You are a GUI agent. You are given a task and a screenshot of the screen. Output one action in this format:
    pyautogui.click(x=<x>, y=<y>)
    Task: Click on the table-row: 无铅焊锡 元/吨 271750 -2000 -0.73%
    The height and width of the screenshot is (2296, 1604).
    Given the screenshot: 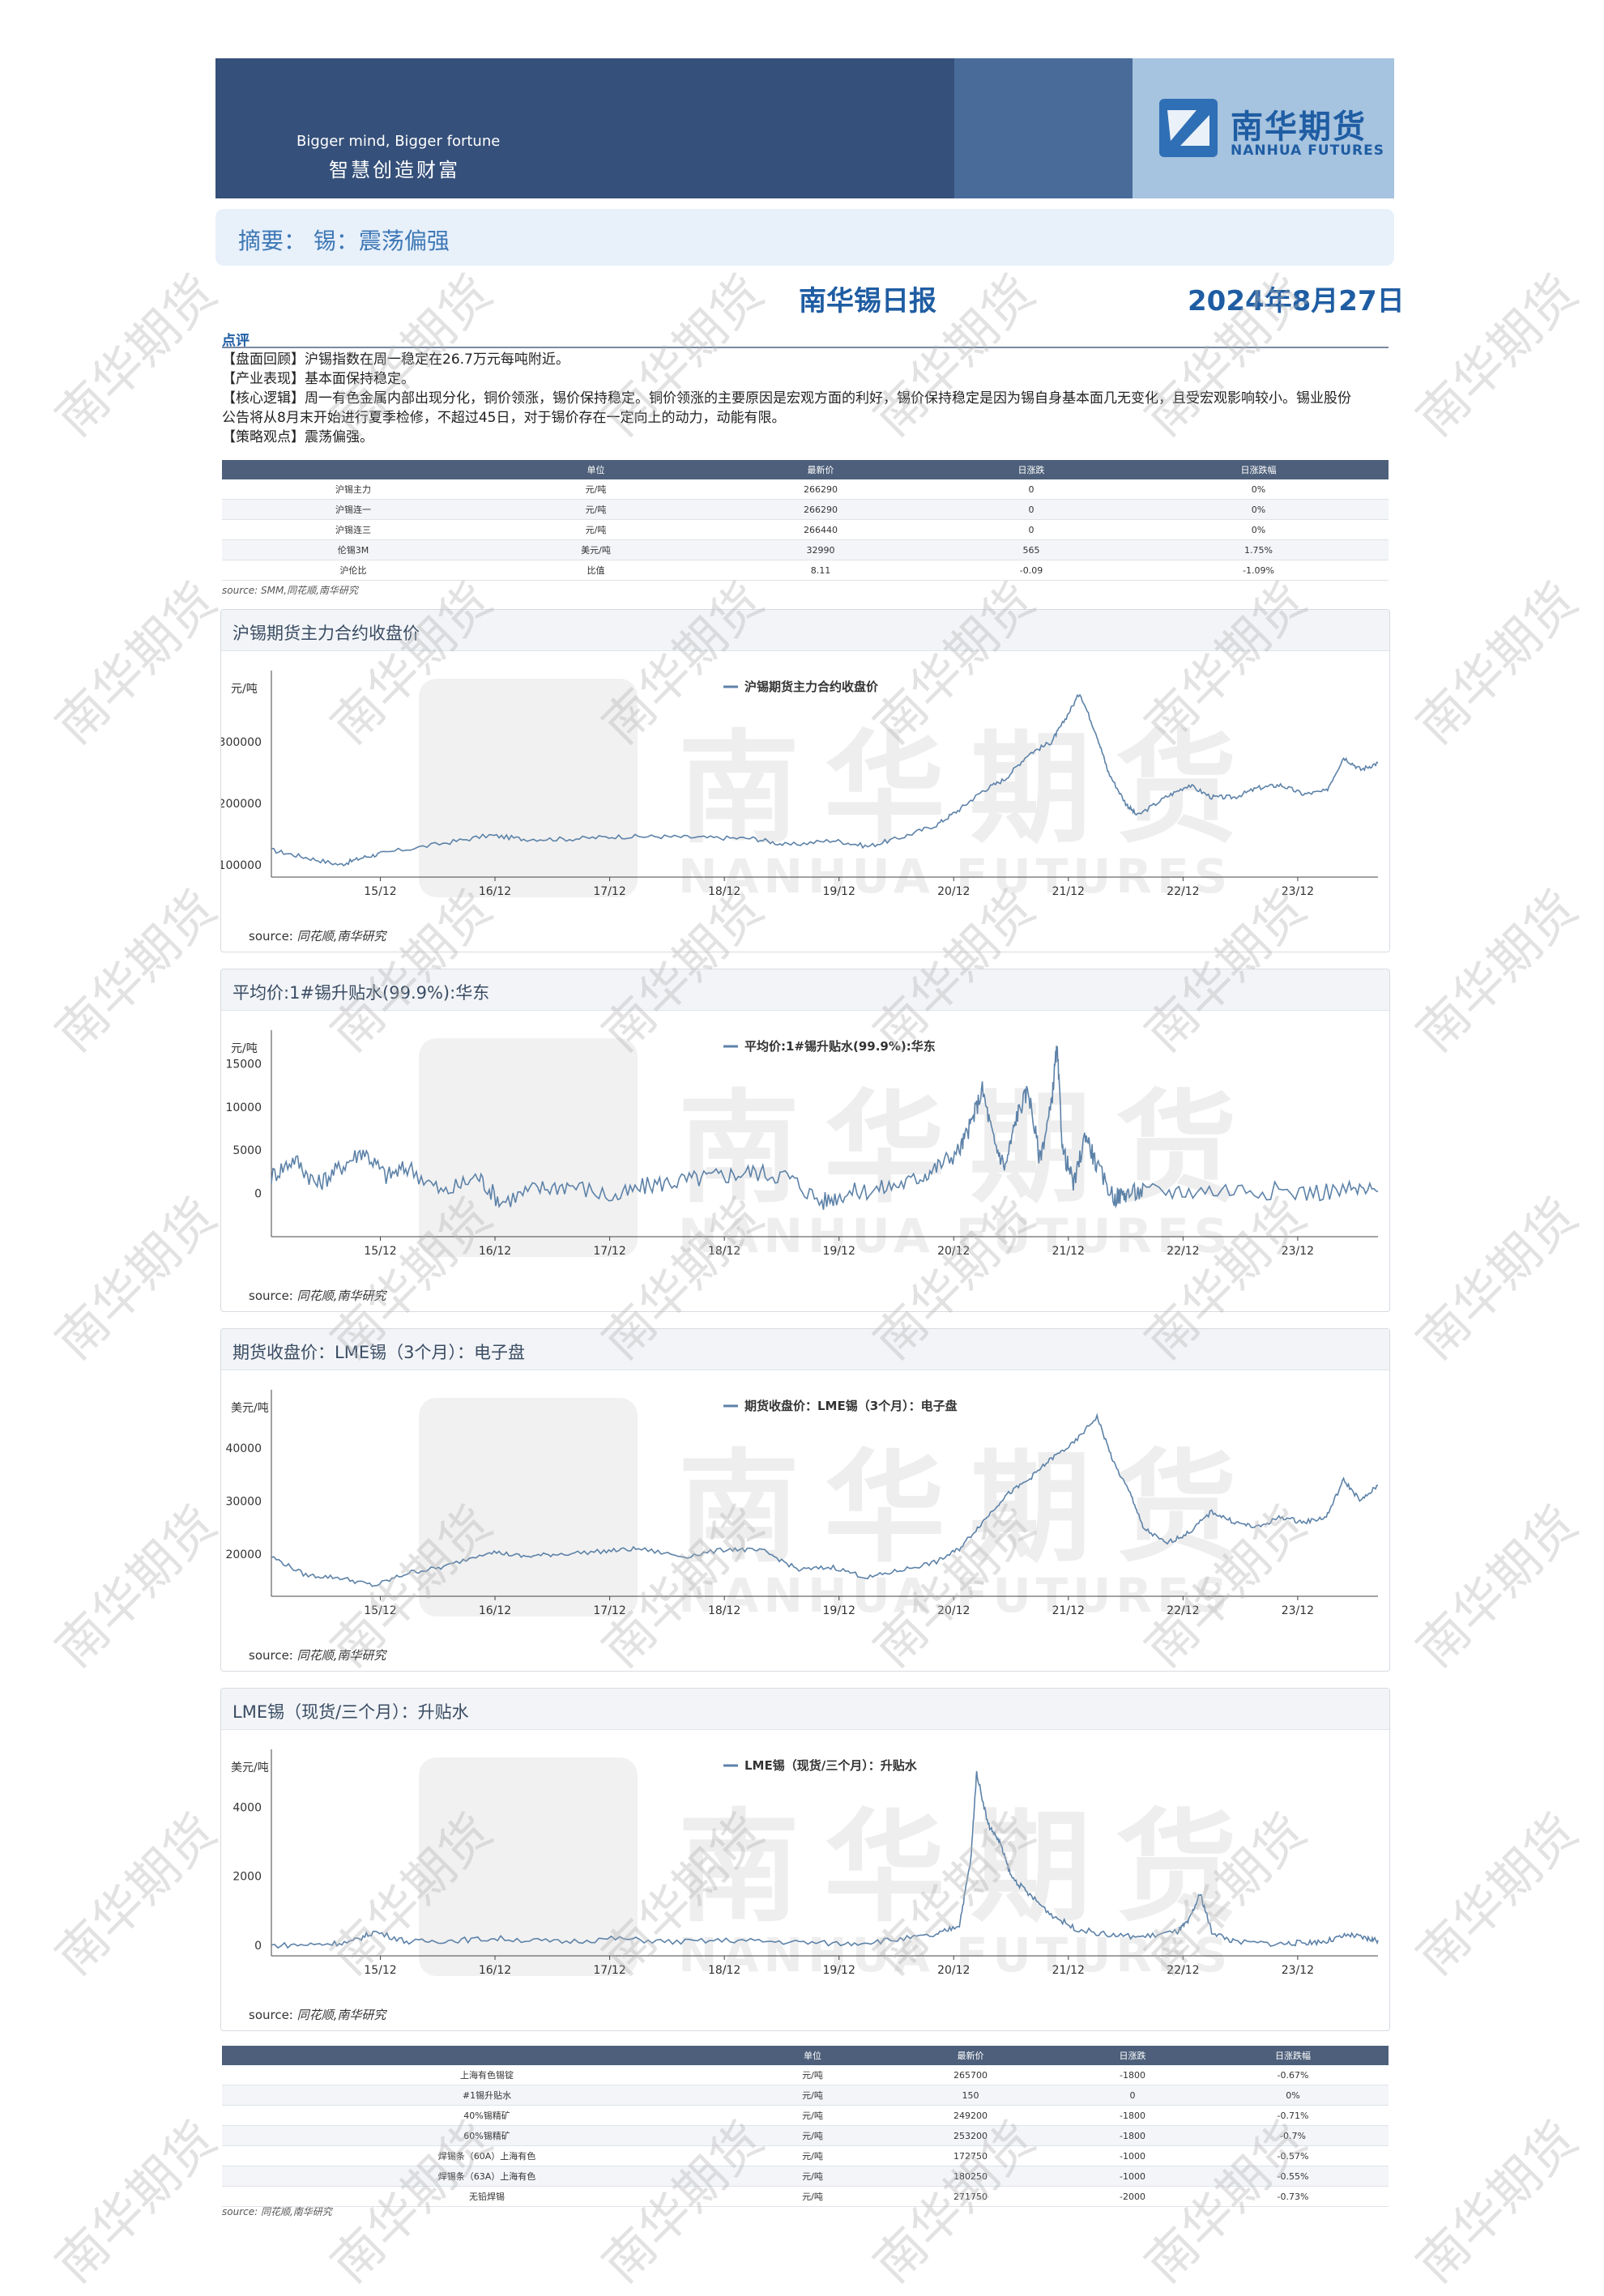 What is the action you would take?
    pyautogui.click(x=806, y=2196)
    